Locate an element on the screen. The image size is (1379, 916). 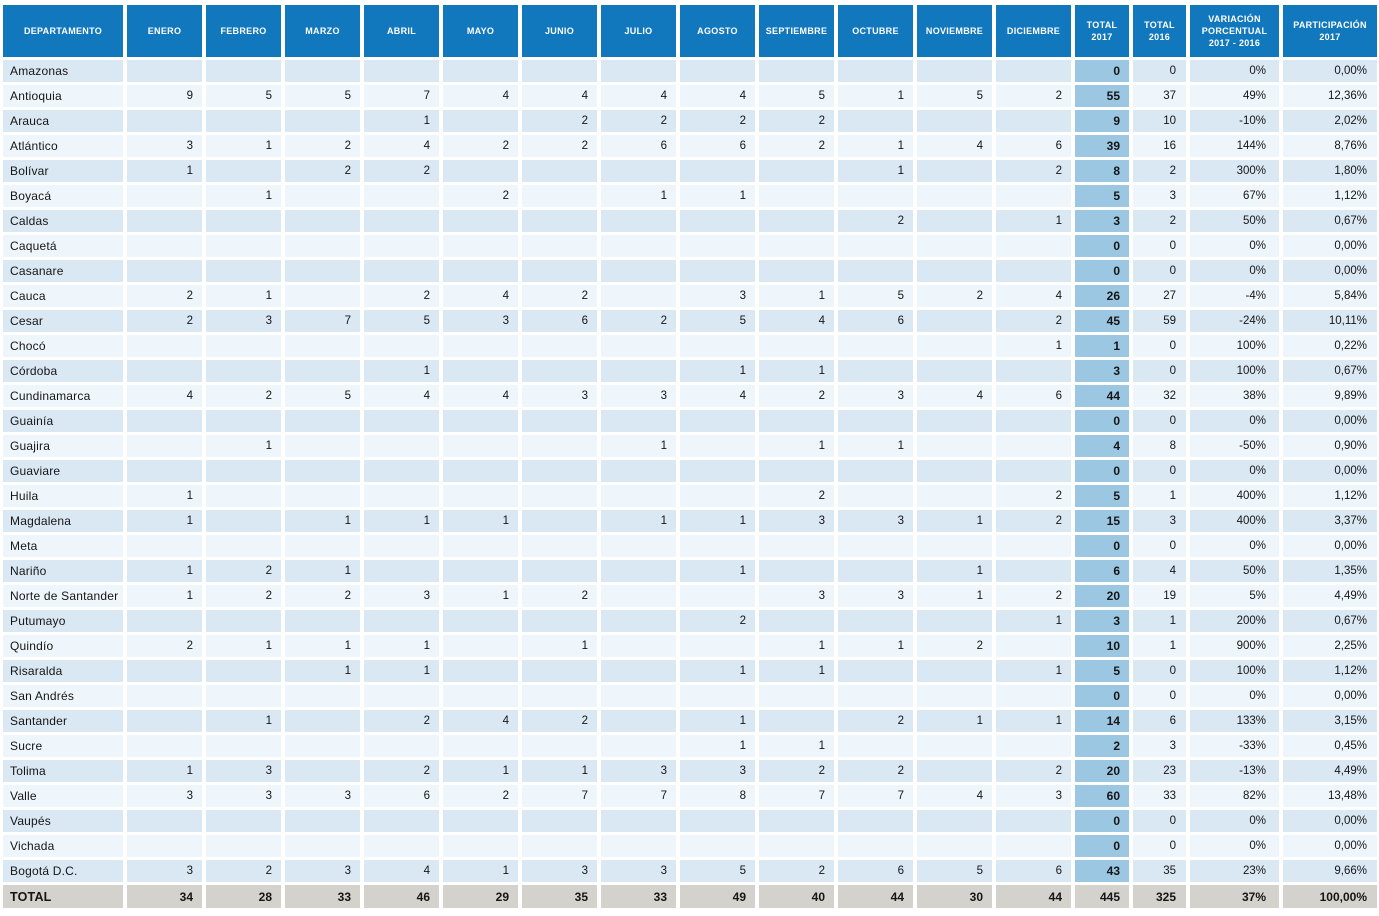
cell-agosto: 5 is located at coordinates (717, 871).